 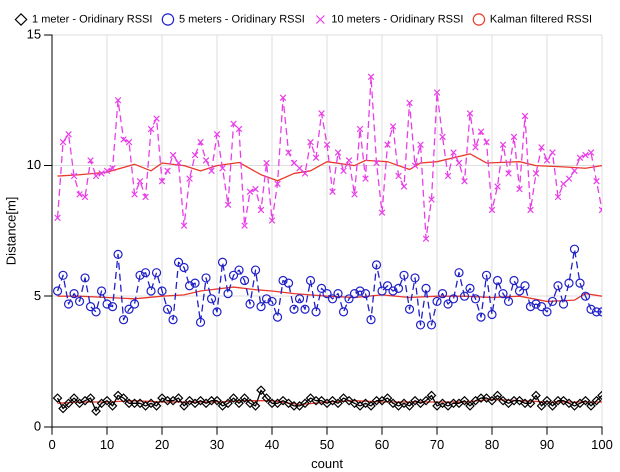 What do you see at coordinates (382, 444) in the screenshot?
I see `x-tick-label: 60` at bounding box center [382, 444].